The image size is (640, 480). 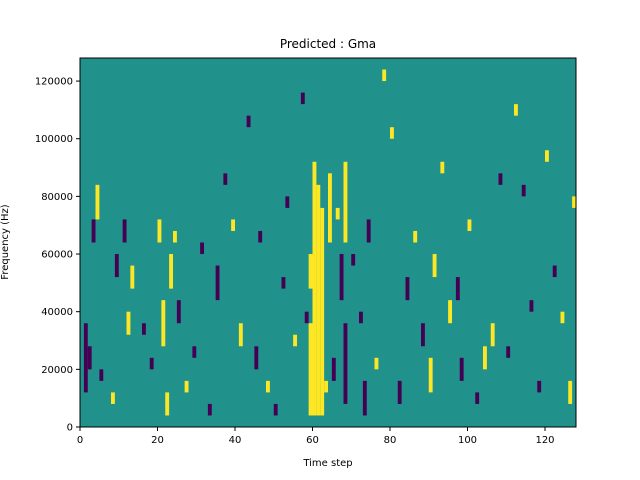 What do you see at coordinates (312, 440) in the screenshot?
I see `x-tick-label: 60` at bounding box center [312, 440].